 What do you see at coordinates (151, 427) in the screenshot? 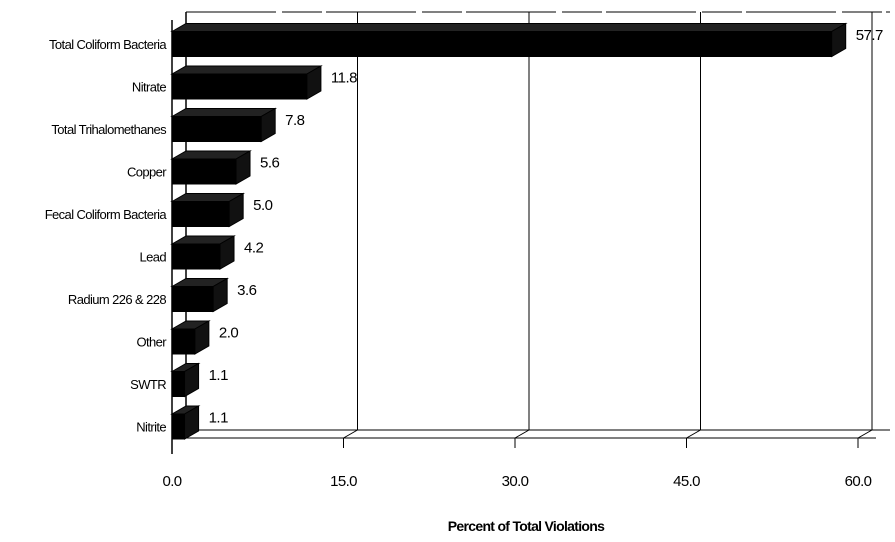
I see `category-label: Nitrite` at bounding box center [151, 427].